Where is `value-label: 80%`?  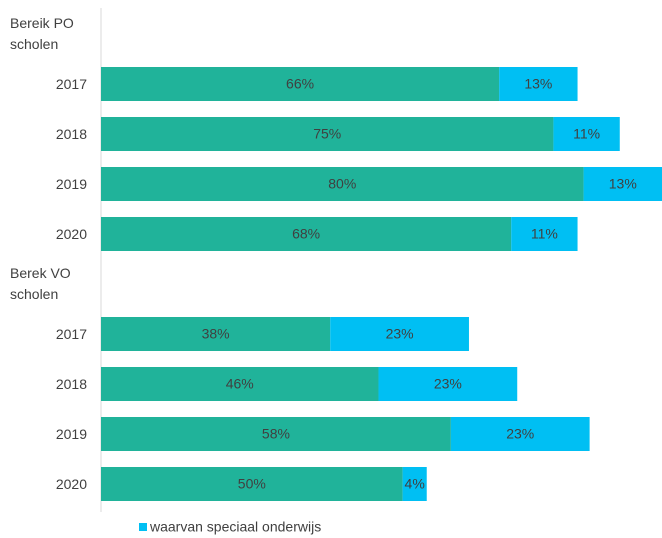 value-label: 80% is located at coordinates (342, 184).